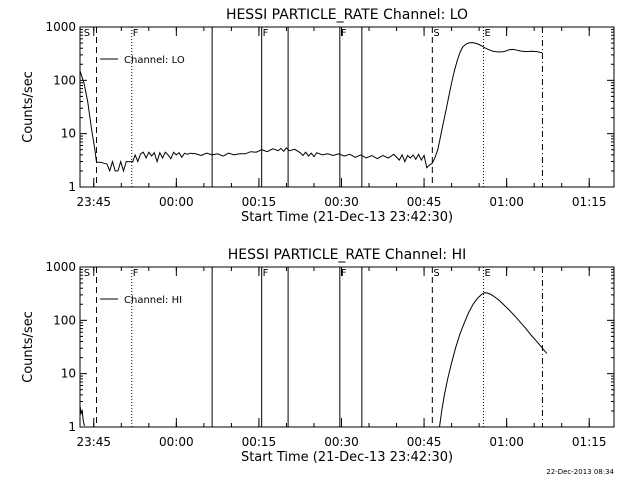  Describe the element at coordinates (154, 60) in the screenshot. I see `legend-label: Channel: LO` at that location.